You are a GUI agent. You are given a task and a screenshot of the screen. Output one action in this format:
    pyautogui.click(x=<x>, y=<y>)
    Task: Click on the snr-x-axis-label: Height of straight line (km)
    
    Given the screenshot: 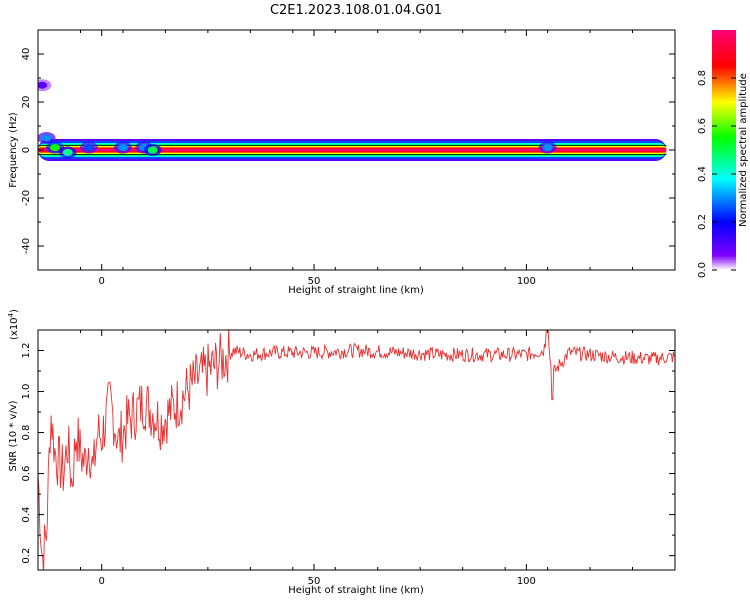 What is the action you would take?
    pyautogui.click(x=356, y=590)
    